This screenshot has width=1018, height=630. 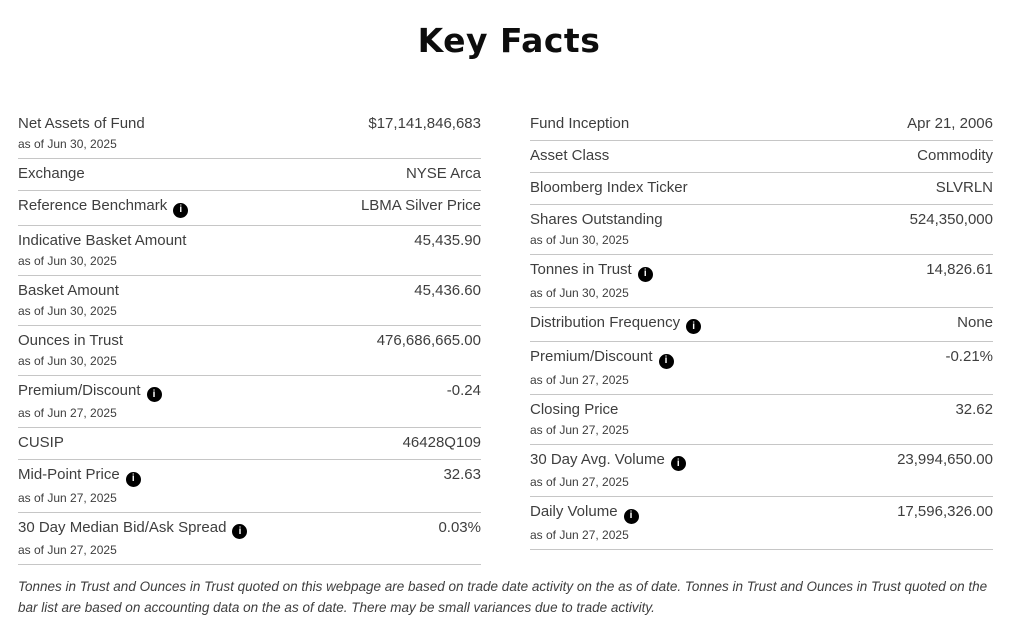 What do you see at coordinates (51, 173) in the screenshot?
I see `fact-label: Exchange` at bounding box center [51, 173].